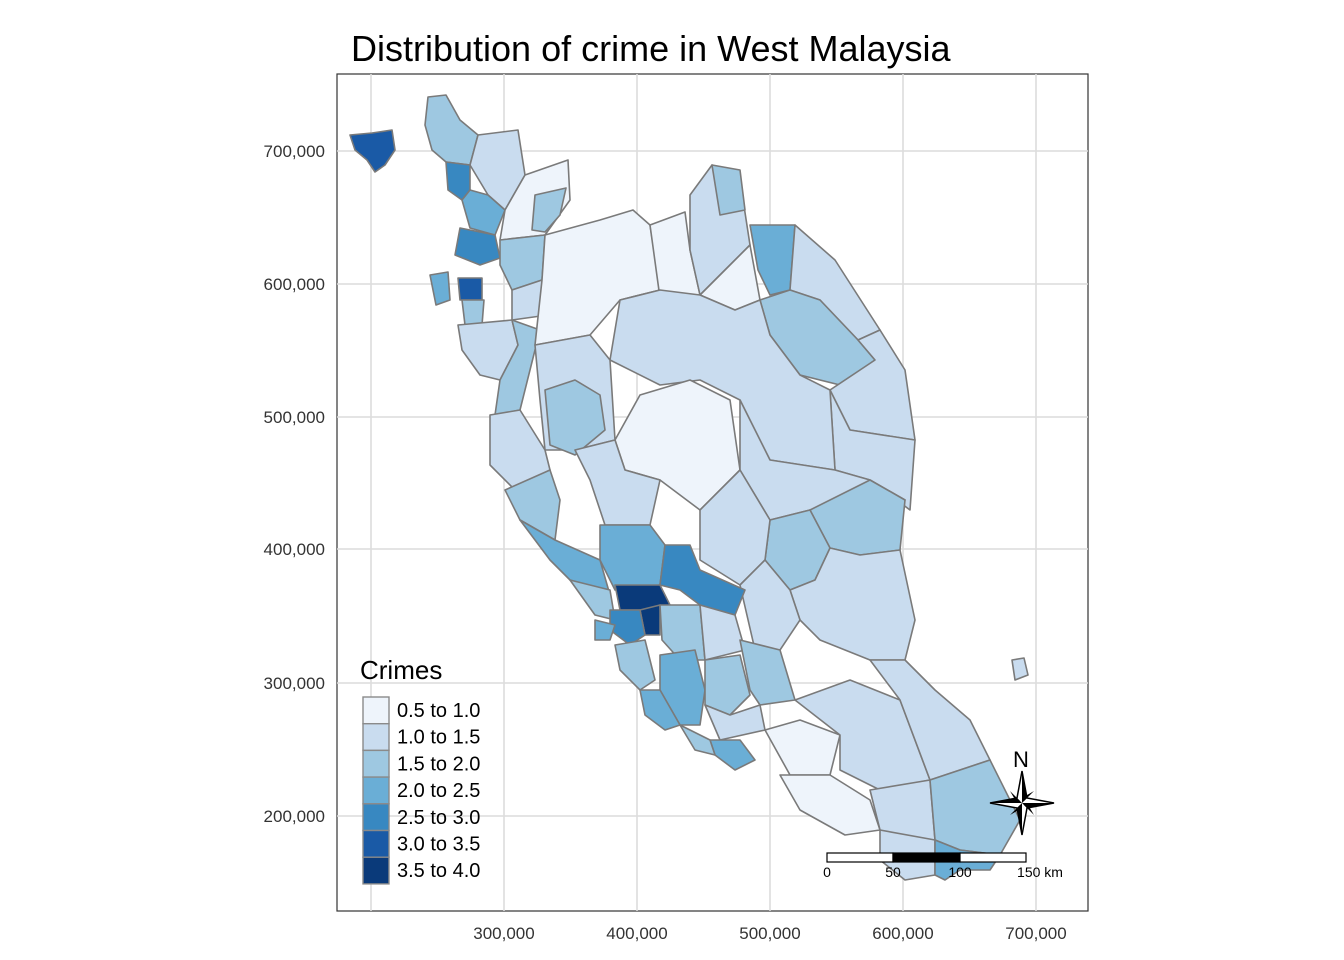 This screenshot has width=1344, height=960. Describe the element at coordinates (728, 190) in the screenshot. I see `region-kota-bharu` at that location.